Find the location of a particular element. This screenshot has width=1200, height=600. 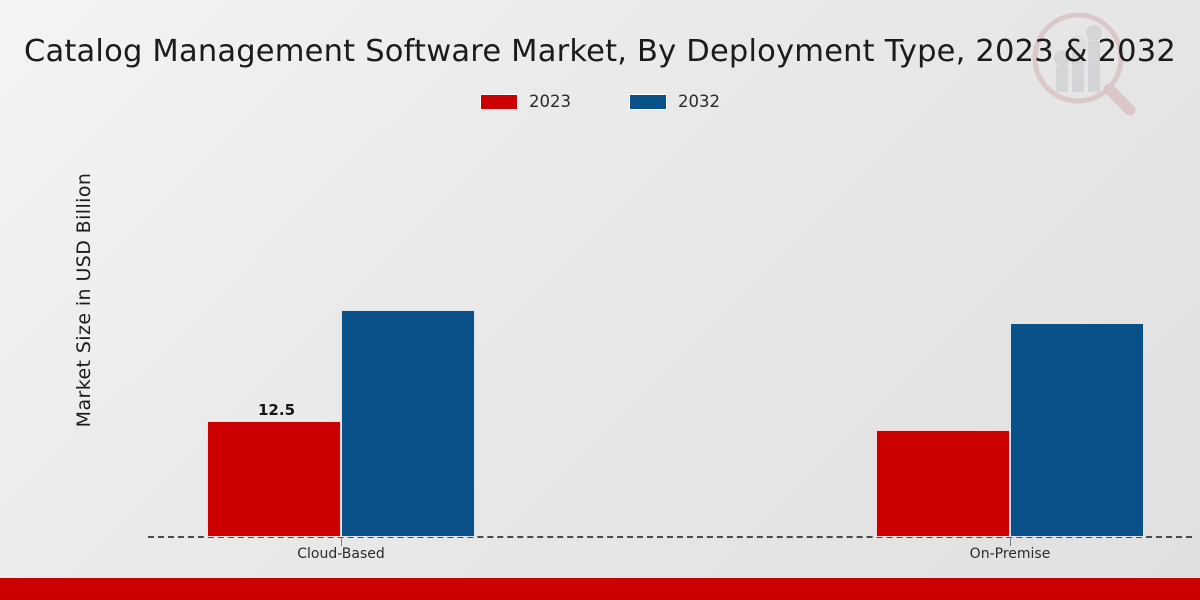

bar-on-premise-2023 is located at coordinates (943, 483).